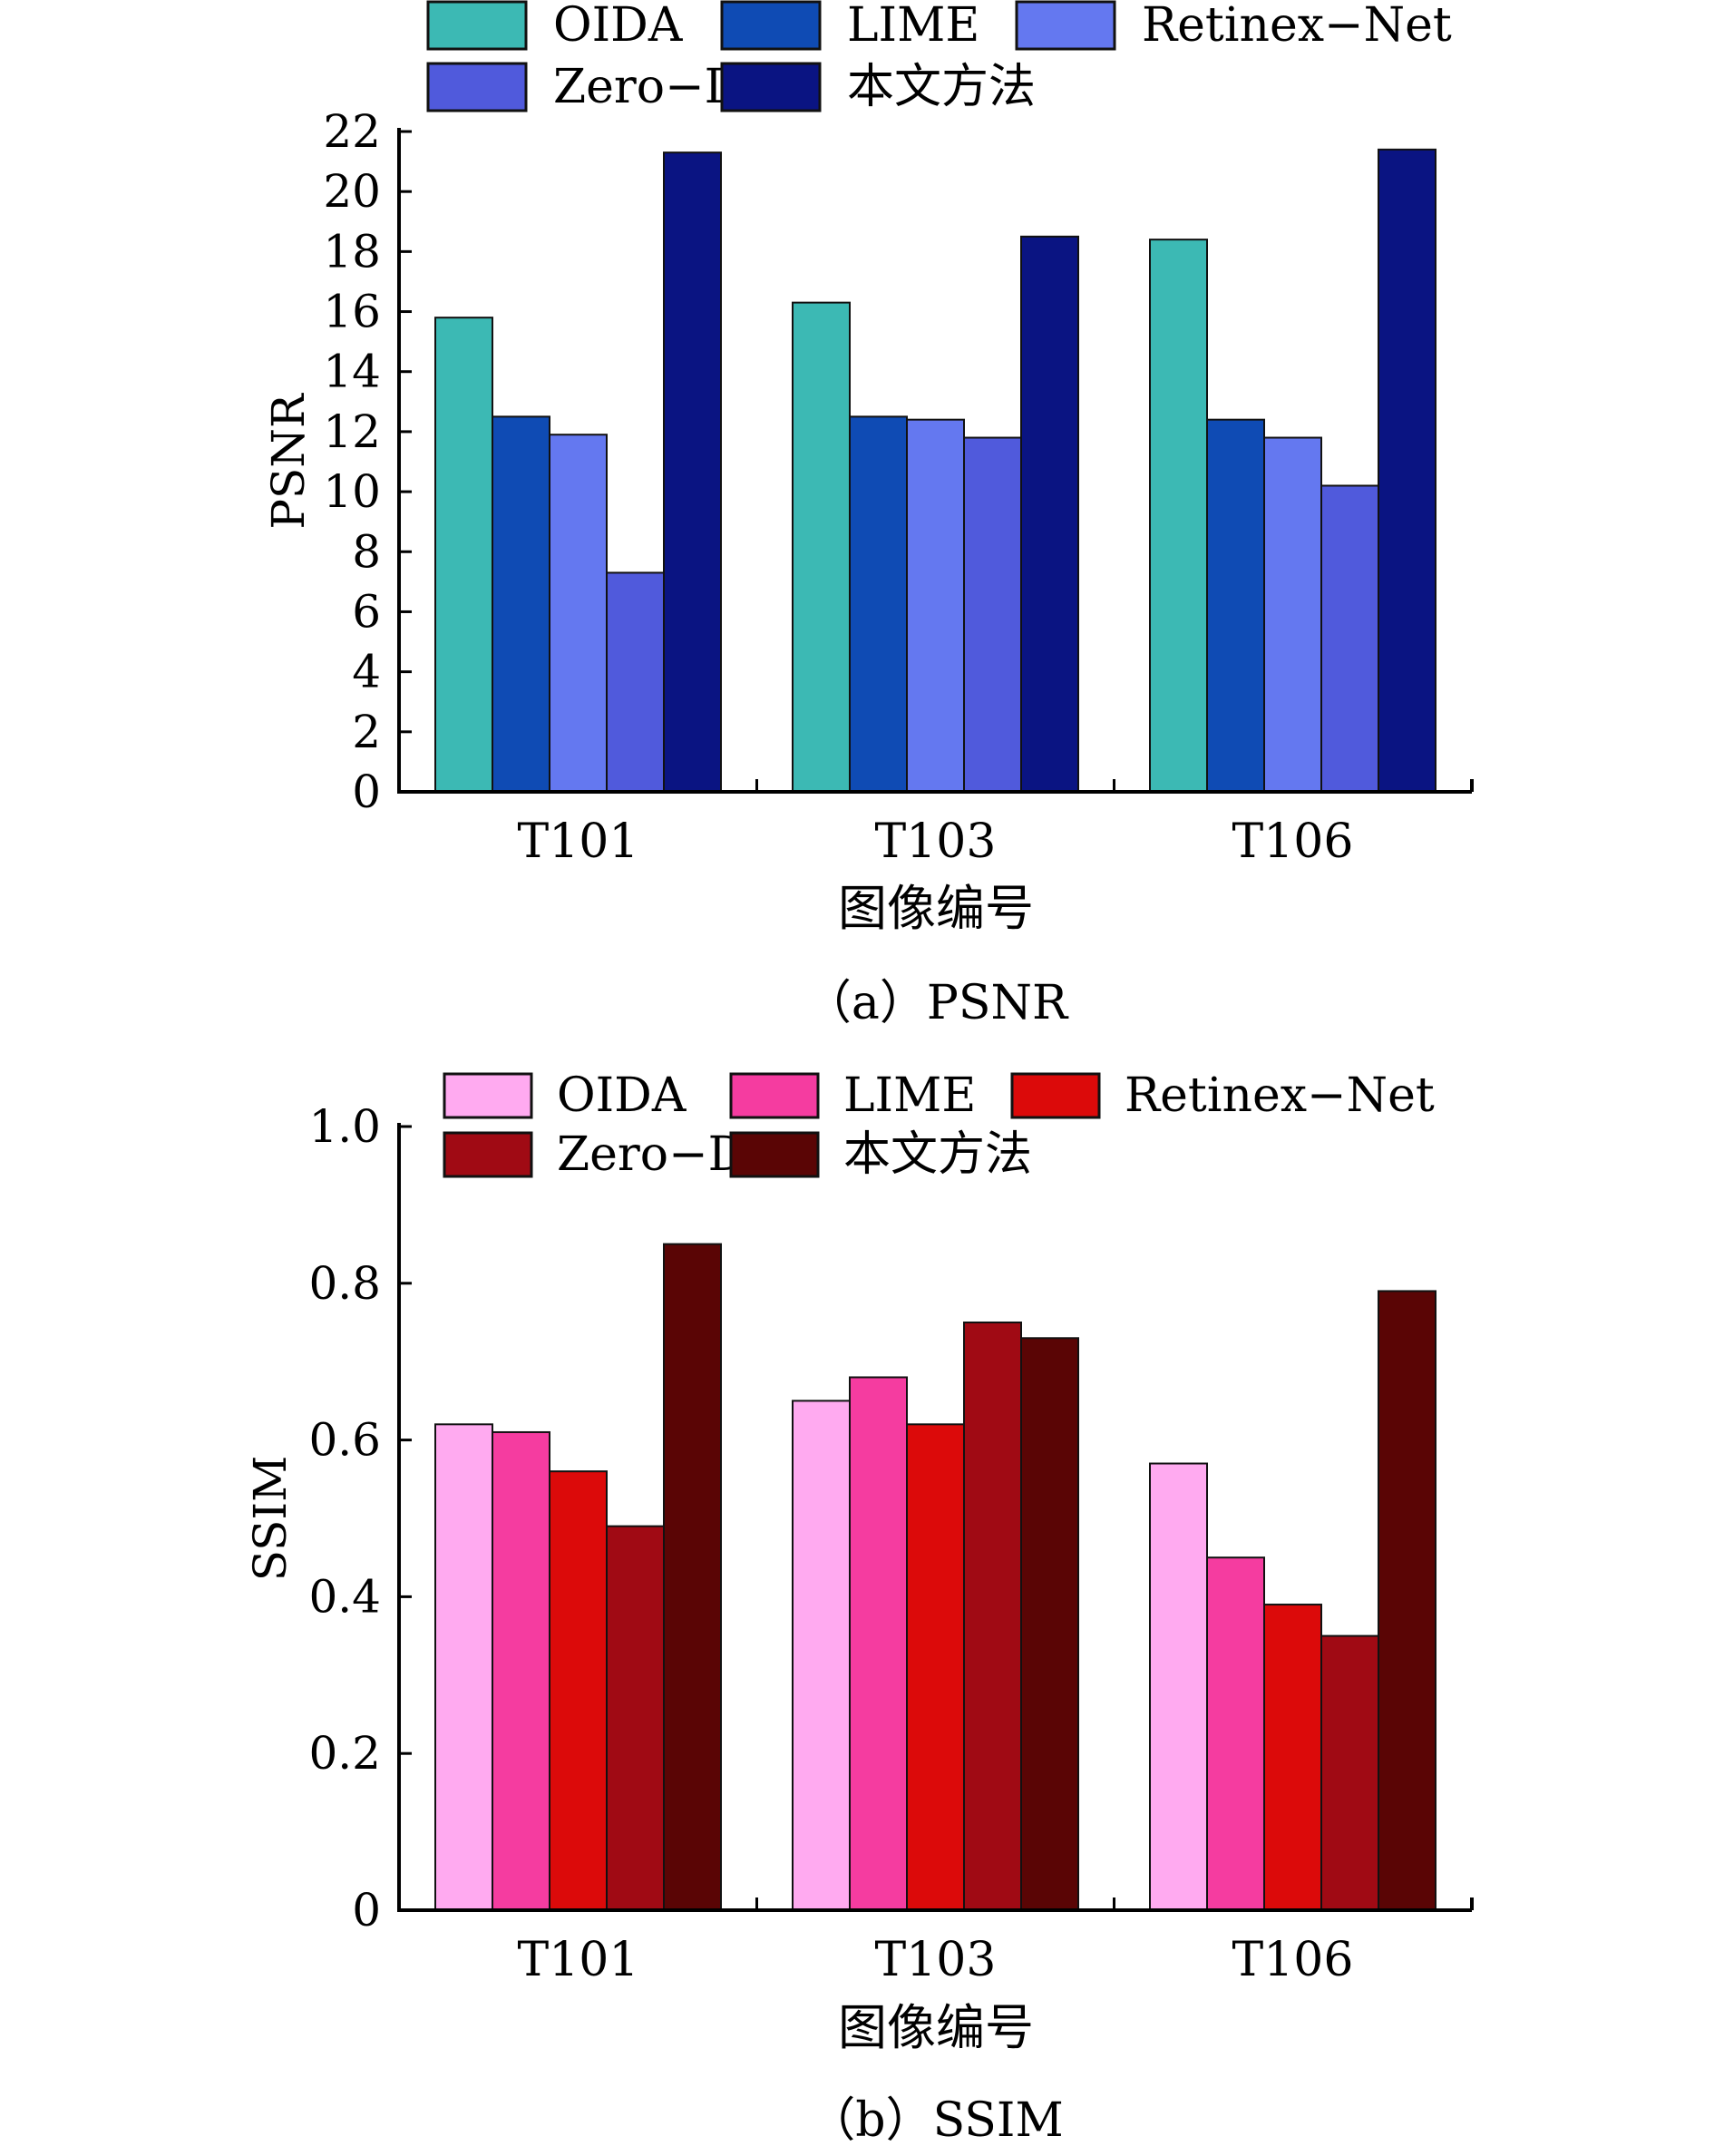 The image size is (1714, 2156). I want to click on y-axis-label: SSIM, so click(270, 1519).